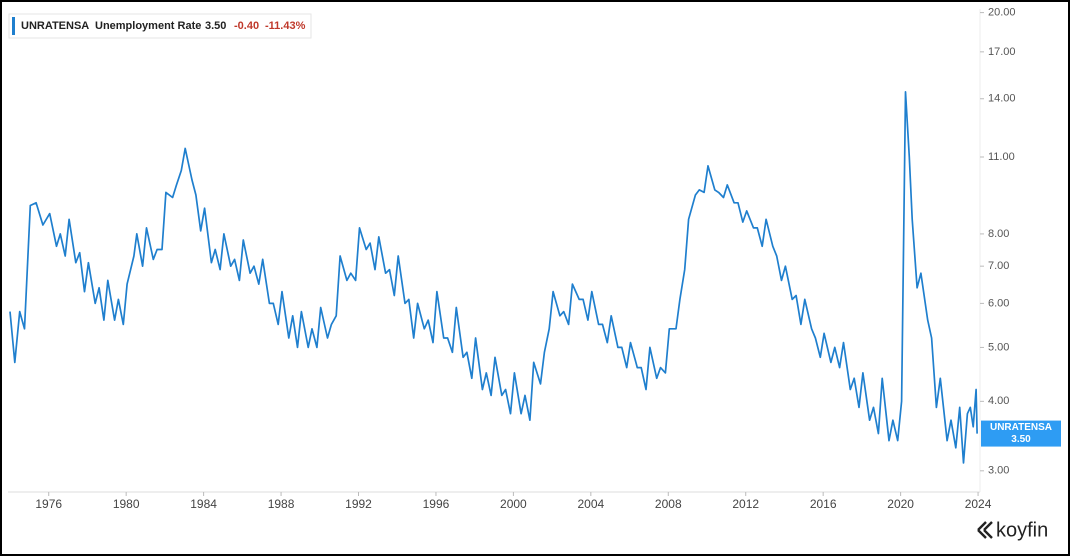  Describe the element at coordinates (998, 401) in the screenshot. I see `y-tick-label: 4.00` at that location.